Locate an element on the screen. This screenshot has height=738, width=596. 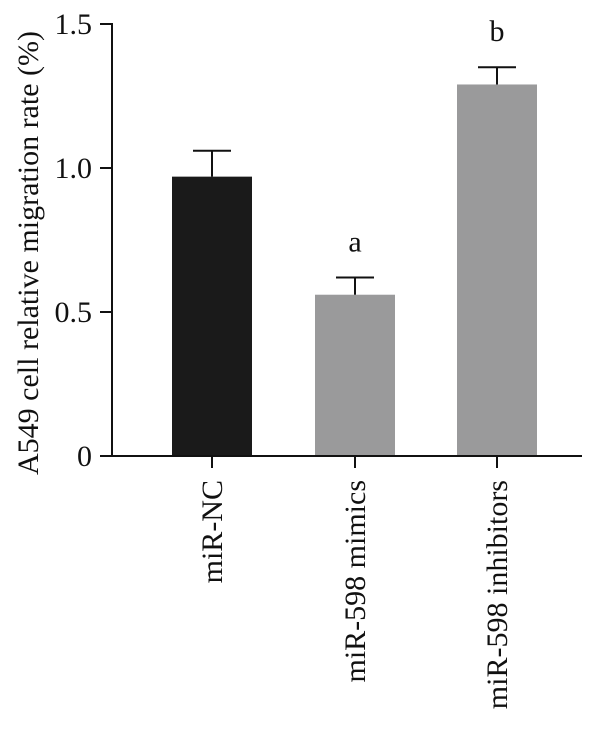
y-axis-label: A549 cell relative migration rate (%) is located at coordinates (28, 253).